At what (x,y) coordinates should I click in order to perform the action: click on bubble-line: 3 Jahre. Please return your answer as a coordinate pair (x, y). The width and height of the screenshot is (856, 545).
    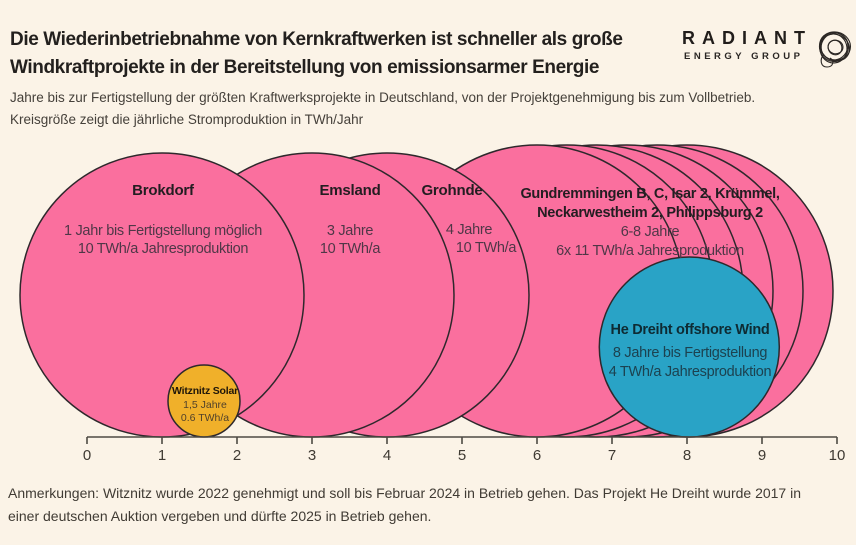
    Looking at the image, I should click on (350, 231).